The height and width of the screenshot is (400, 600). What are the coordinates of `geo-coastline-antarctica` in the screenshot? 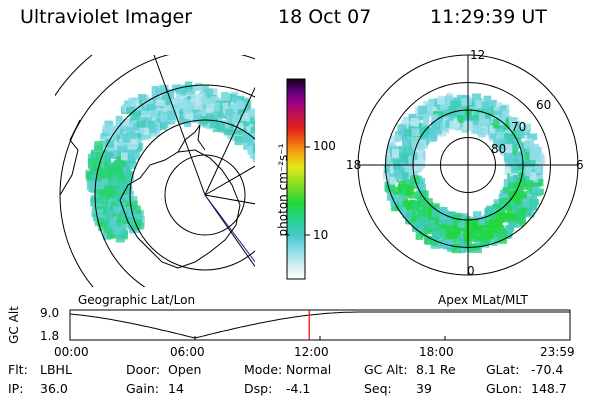 It's located at (180, 209).